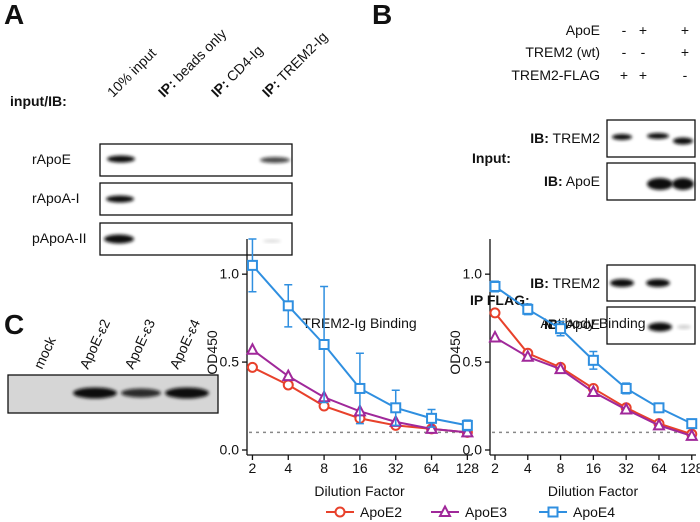  I want to click on condition-label: ApoE, so click(583, 30).